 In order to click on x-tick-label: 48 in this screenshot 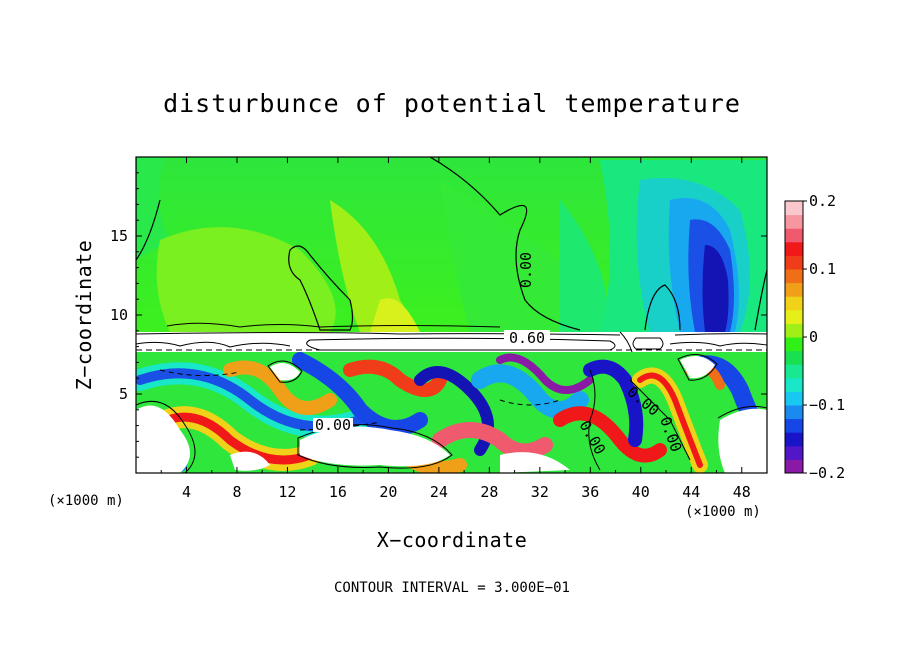, I will do `click(742, 492)`.